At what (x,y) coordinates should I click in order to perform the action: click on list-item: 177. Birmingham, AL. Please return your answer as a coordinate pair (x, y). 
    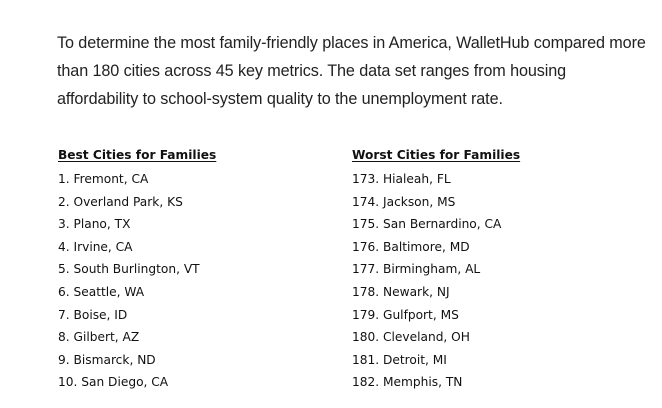
    Looking at the image, I should click on (416, 269).